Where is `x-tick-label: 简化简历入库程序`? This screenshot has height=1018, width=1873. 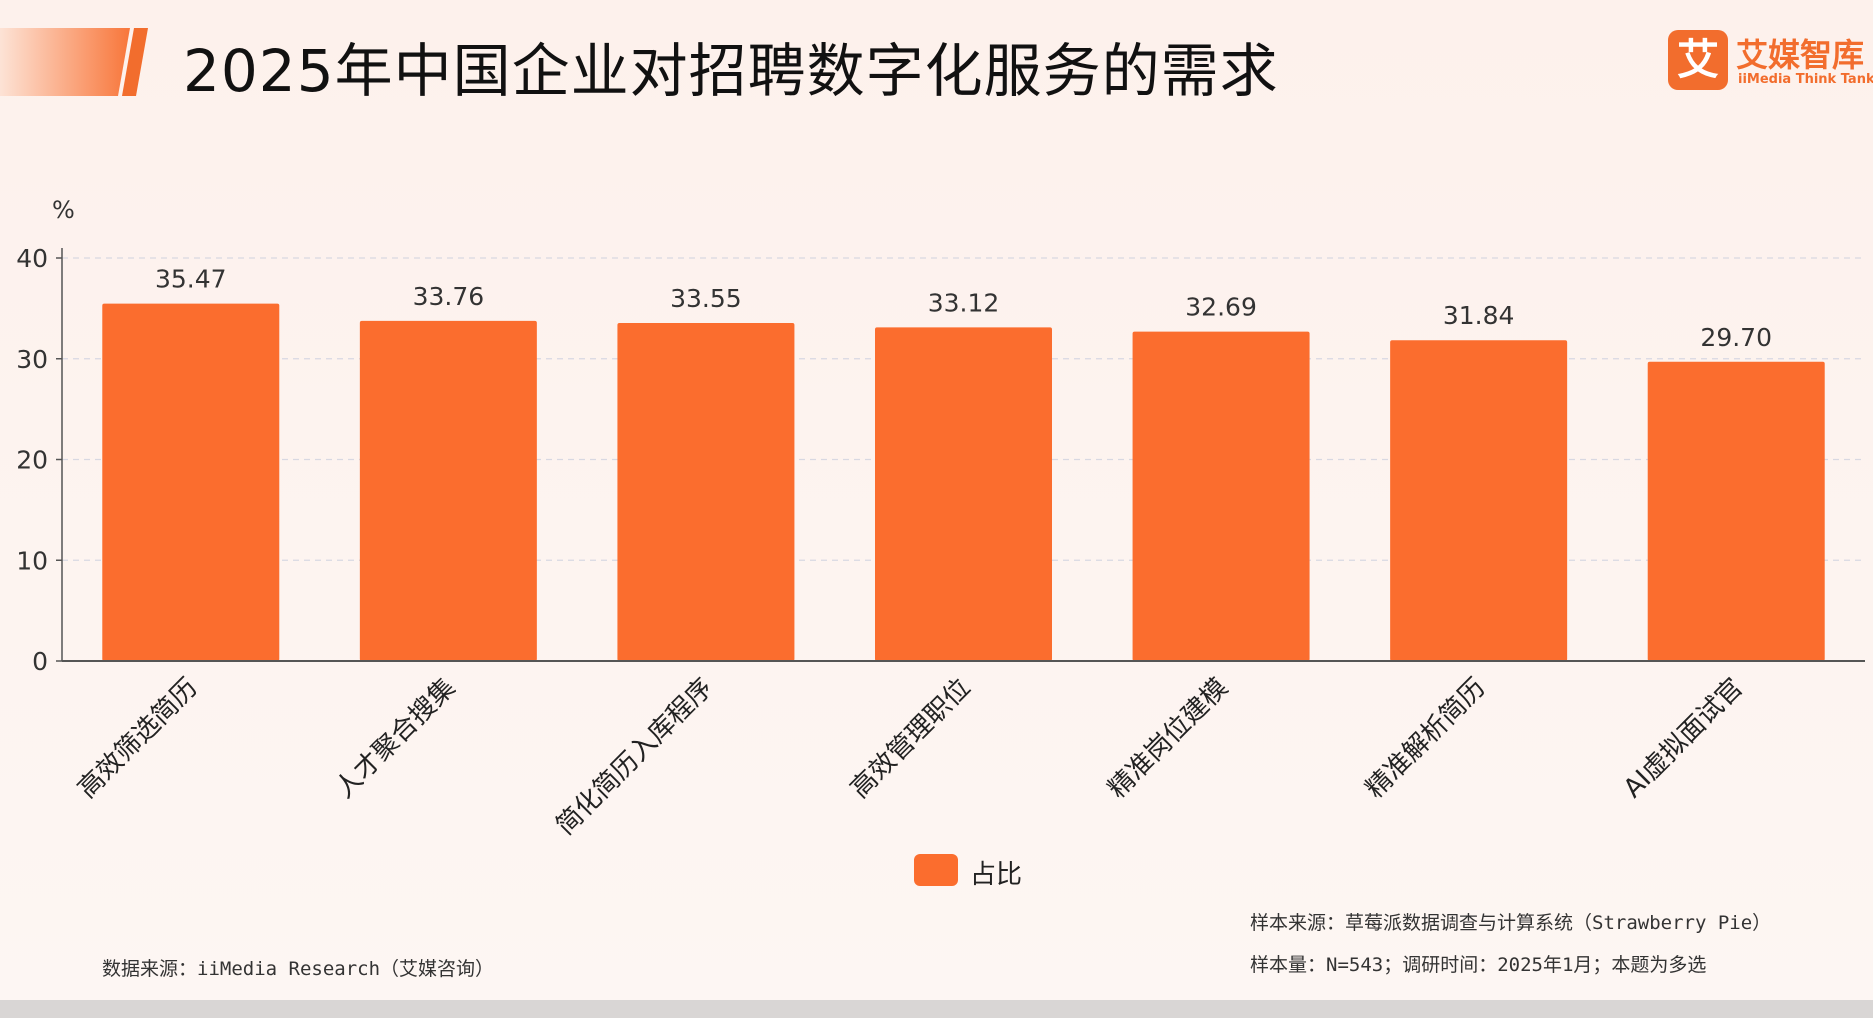 x-tick-label: 简化简历入库程序 is located at coordinates (635, 757).